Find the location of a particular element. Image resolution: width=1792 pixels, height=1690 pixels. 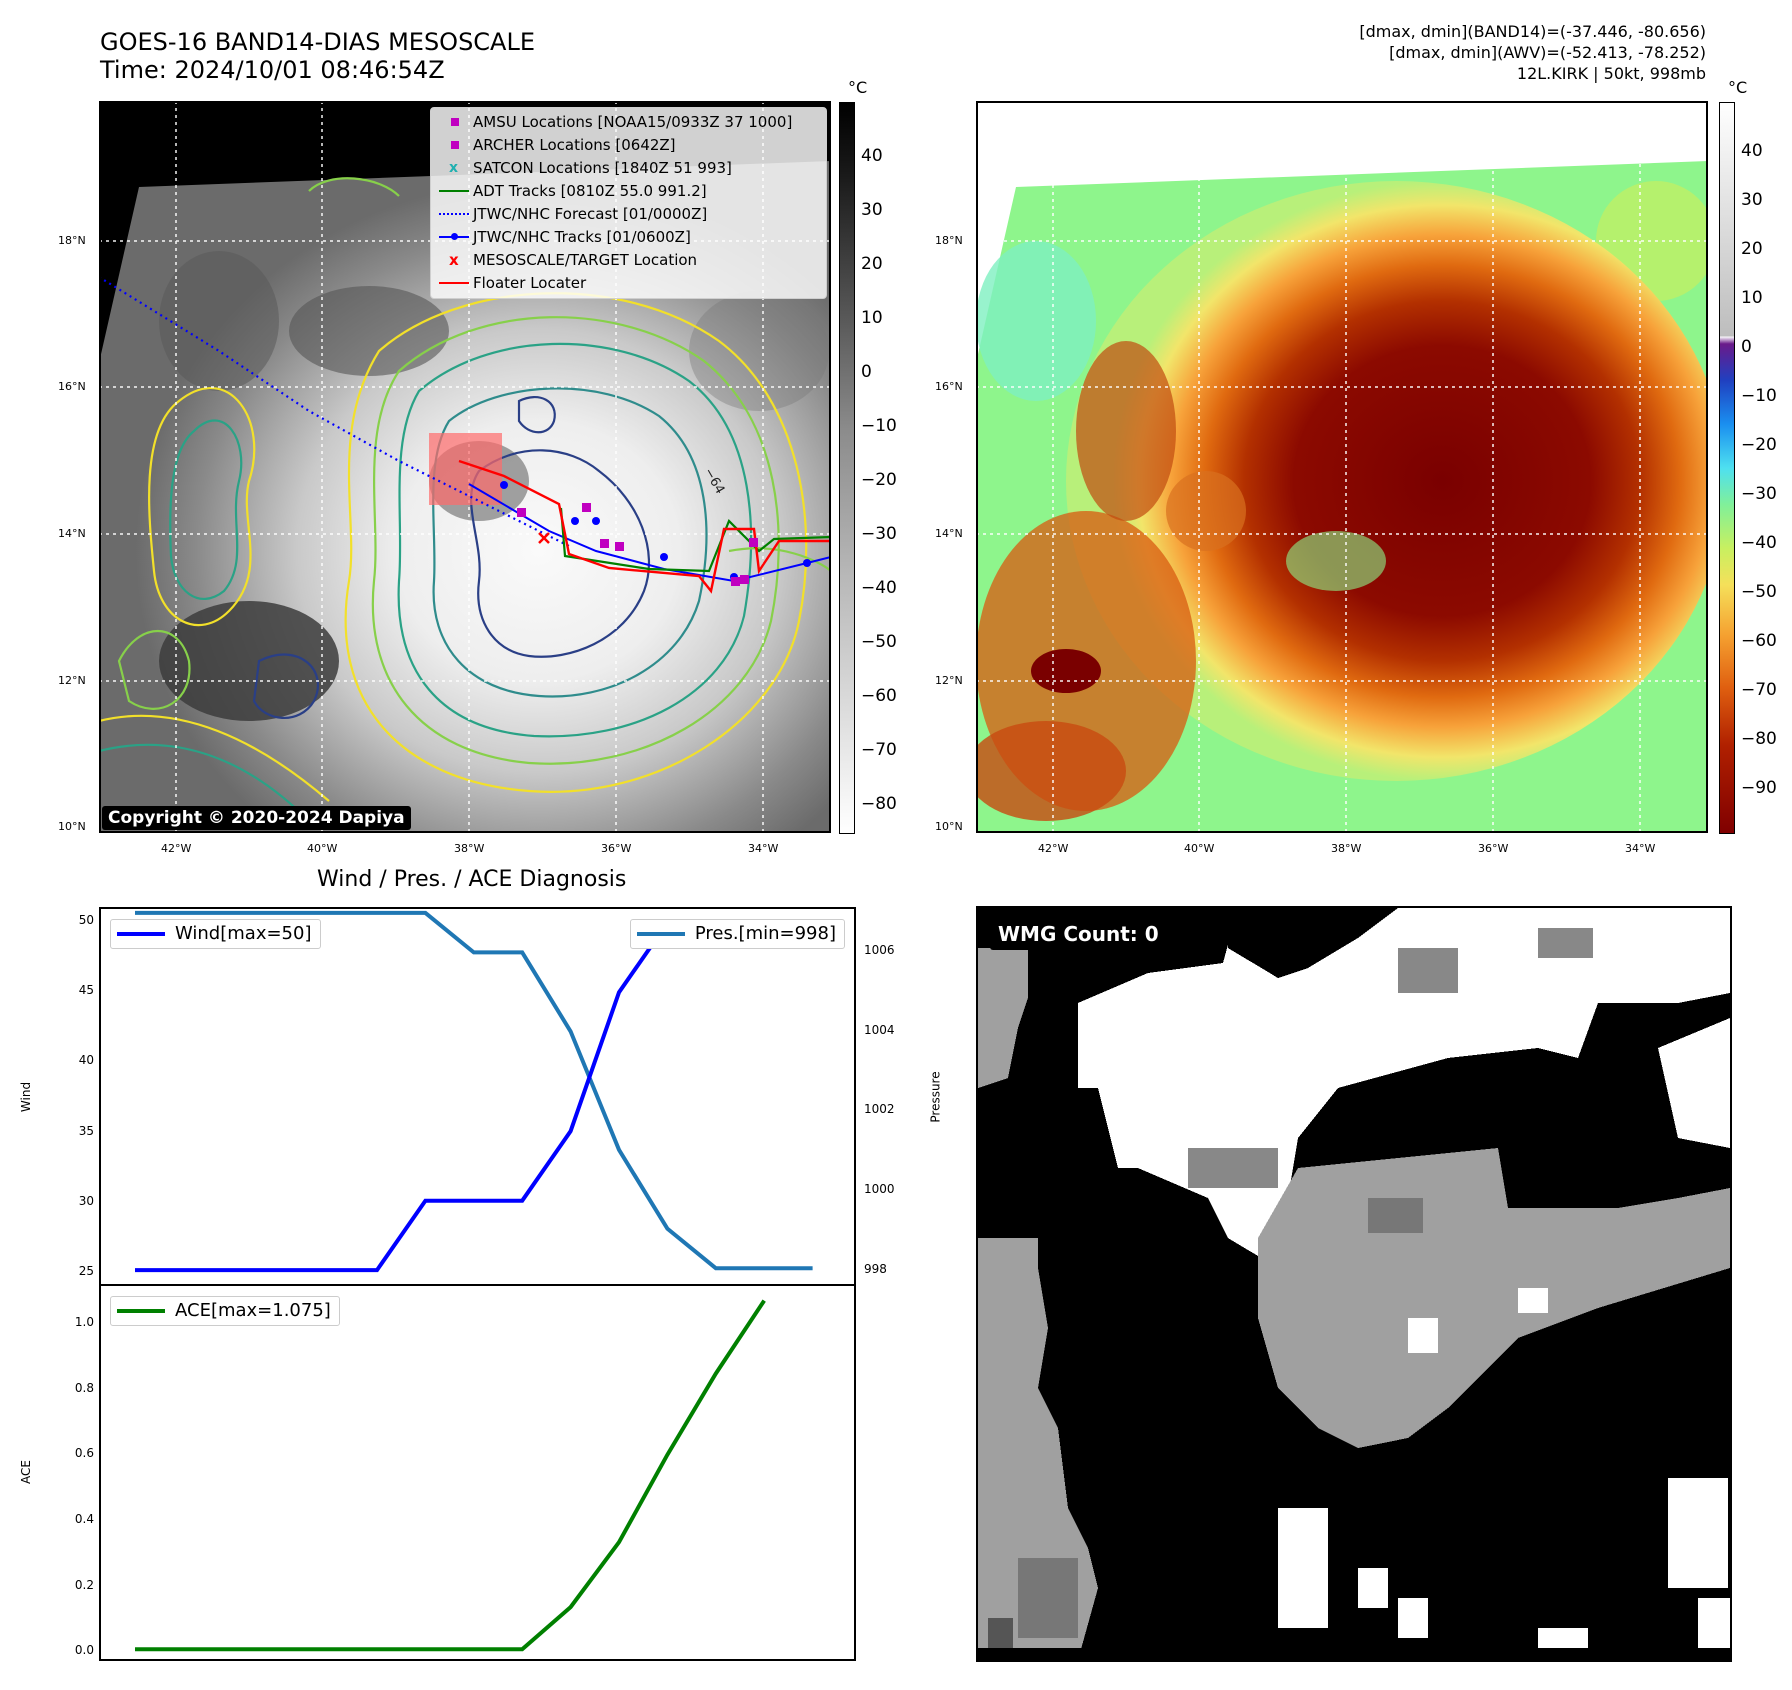

ace-tick-label: 0.8 is located at coordinates (84, 1387).